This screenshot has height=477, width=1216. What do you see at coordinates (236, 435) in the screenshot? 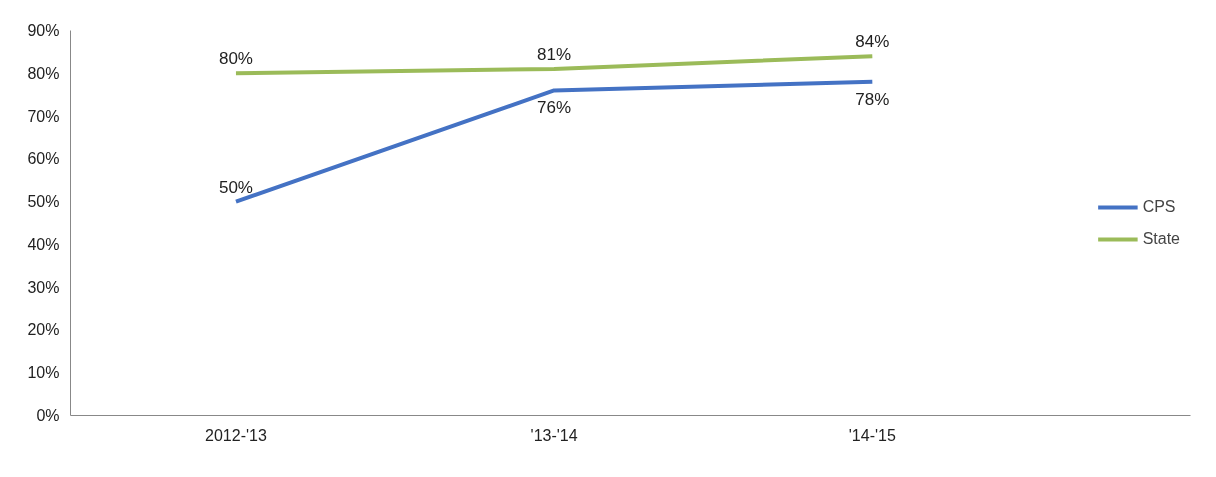
I see `x-tick-label: 2012-'13` at bounding box center [236, 435].